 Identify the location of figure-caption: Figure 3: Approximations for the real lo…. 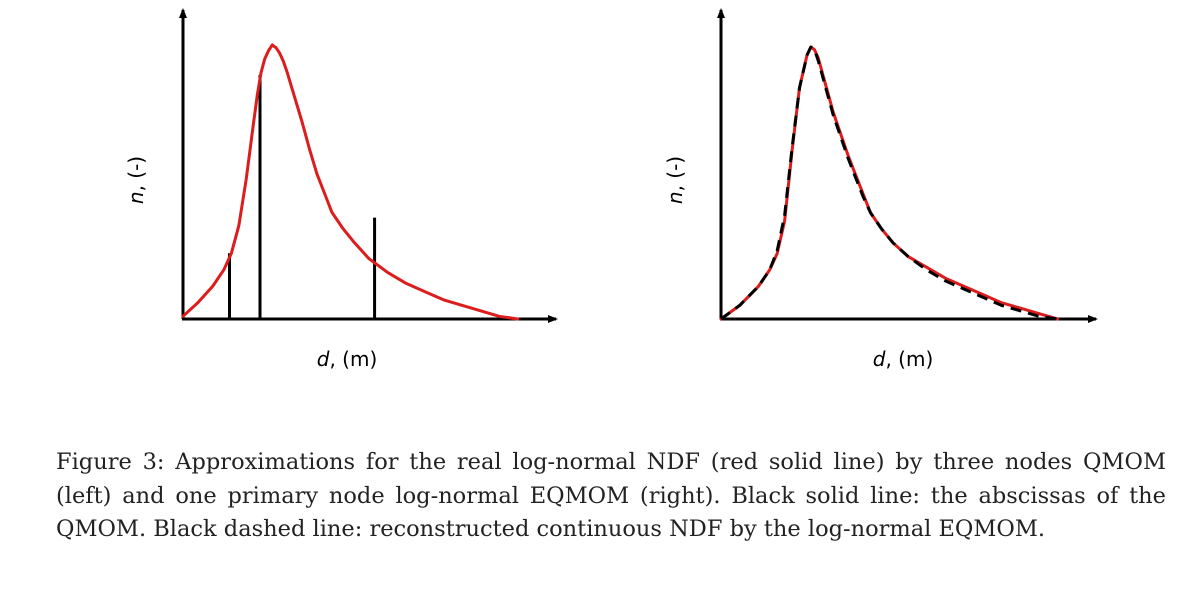
(611, 495).